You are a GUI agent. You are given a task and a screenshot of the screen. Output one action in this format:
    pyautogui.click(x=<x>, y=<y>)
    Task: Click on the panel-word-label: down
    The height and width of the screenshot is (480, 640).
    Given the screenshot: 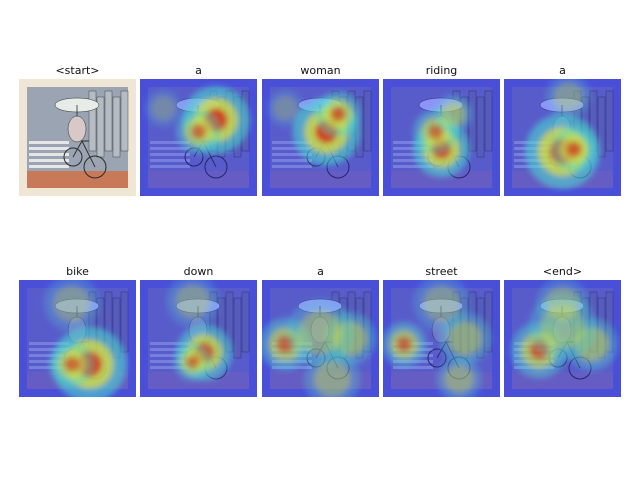 What is the action you would take?
    pyautogui.click(x=198, y=271)
    